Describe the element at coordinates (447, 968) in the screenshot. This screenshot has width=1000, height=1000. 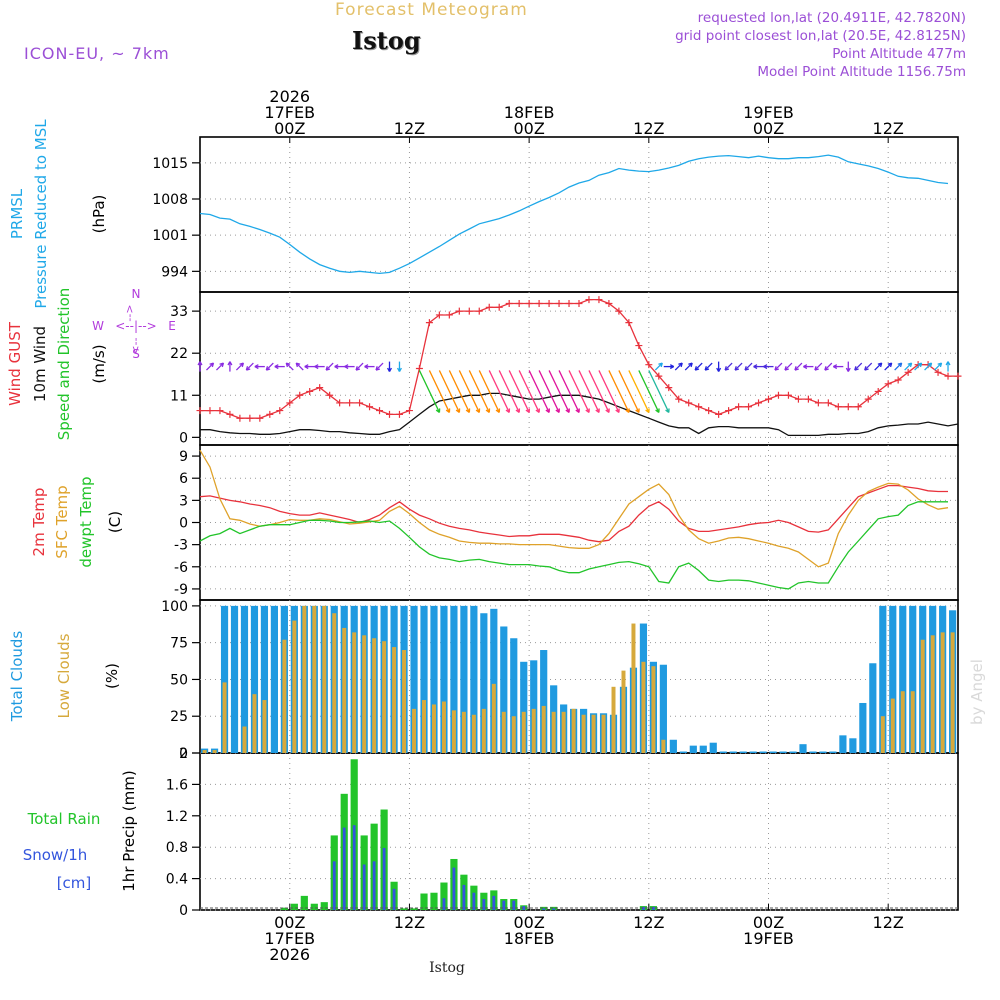
I see `footer-place-label: Istog` at that location.